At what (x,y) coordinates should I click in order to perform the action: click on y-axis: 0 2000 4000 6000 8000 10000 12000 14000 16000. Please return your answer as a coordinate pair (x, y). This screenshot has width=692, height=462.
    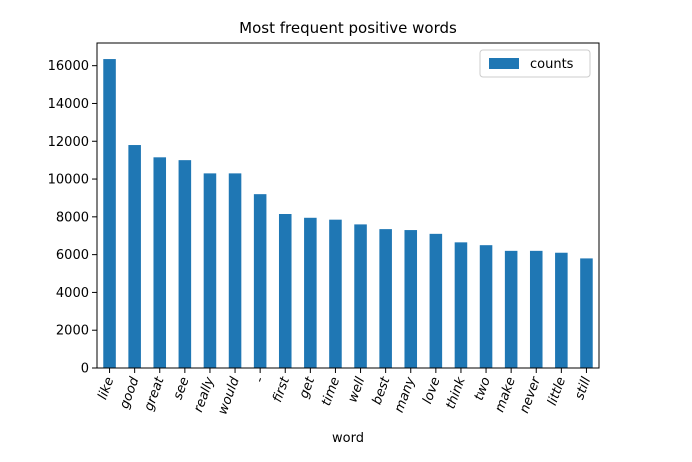
    Looking at the image, I should click on (72, 218).